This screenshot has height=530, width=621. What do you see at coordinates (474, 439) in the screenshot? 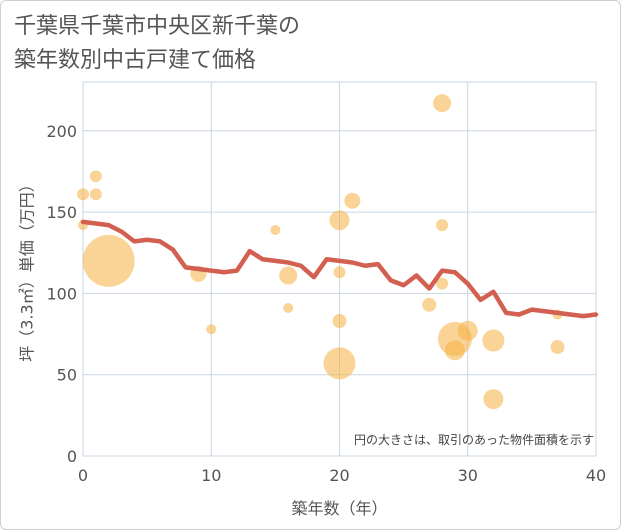
I see `bubble-size-note: 円の大きさは、取引のあった物件面積を示す` at bounding box center [474, 439].